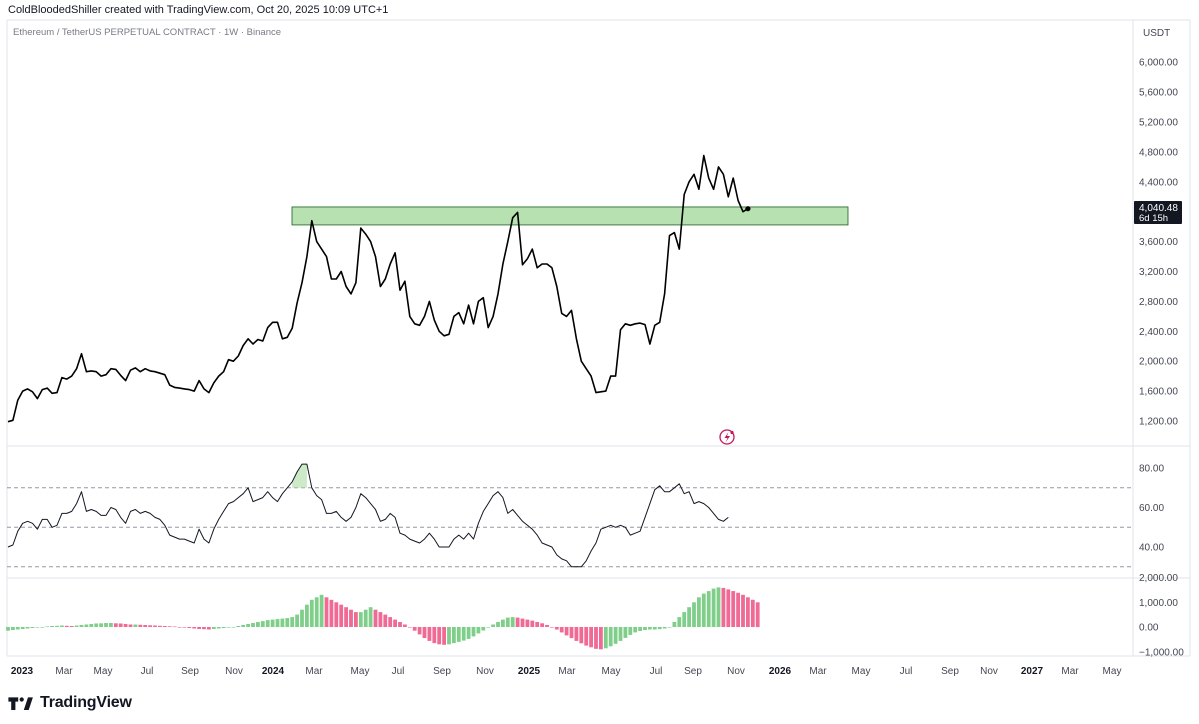 The height and width of the screenshot is (724, 1199). I want to click on last-price-dot, so click(748, 209).